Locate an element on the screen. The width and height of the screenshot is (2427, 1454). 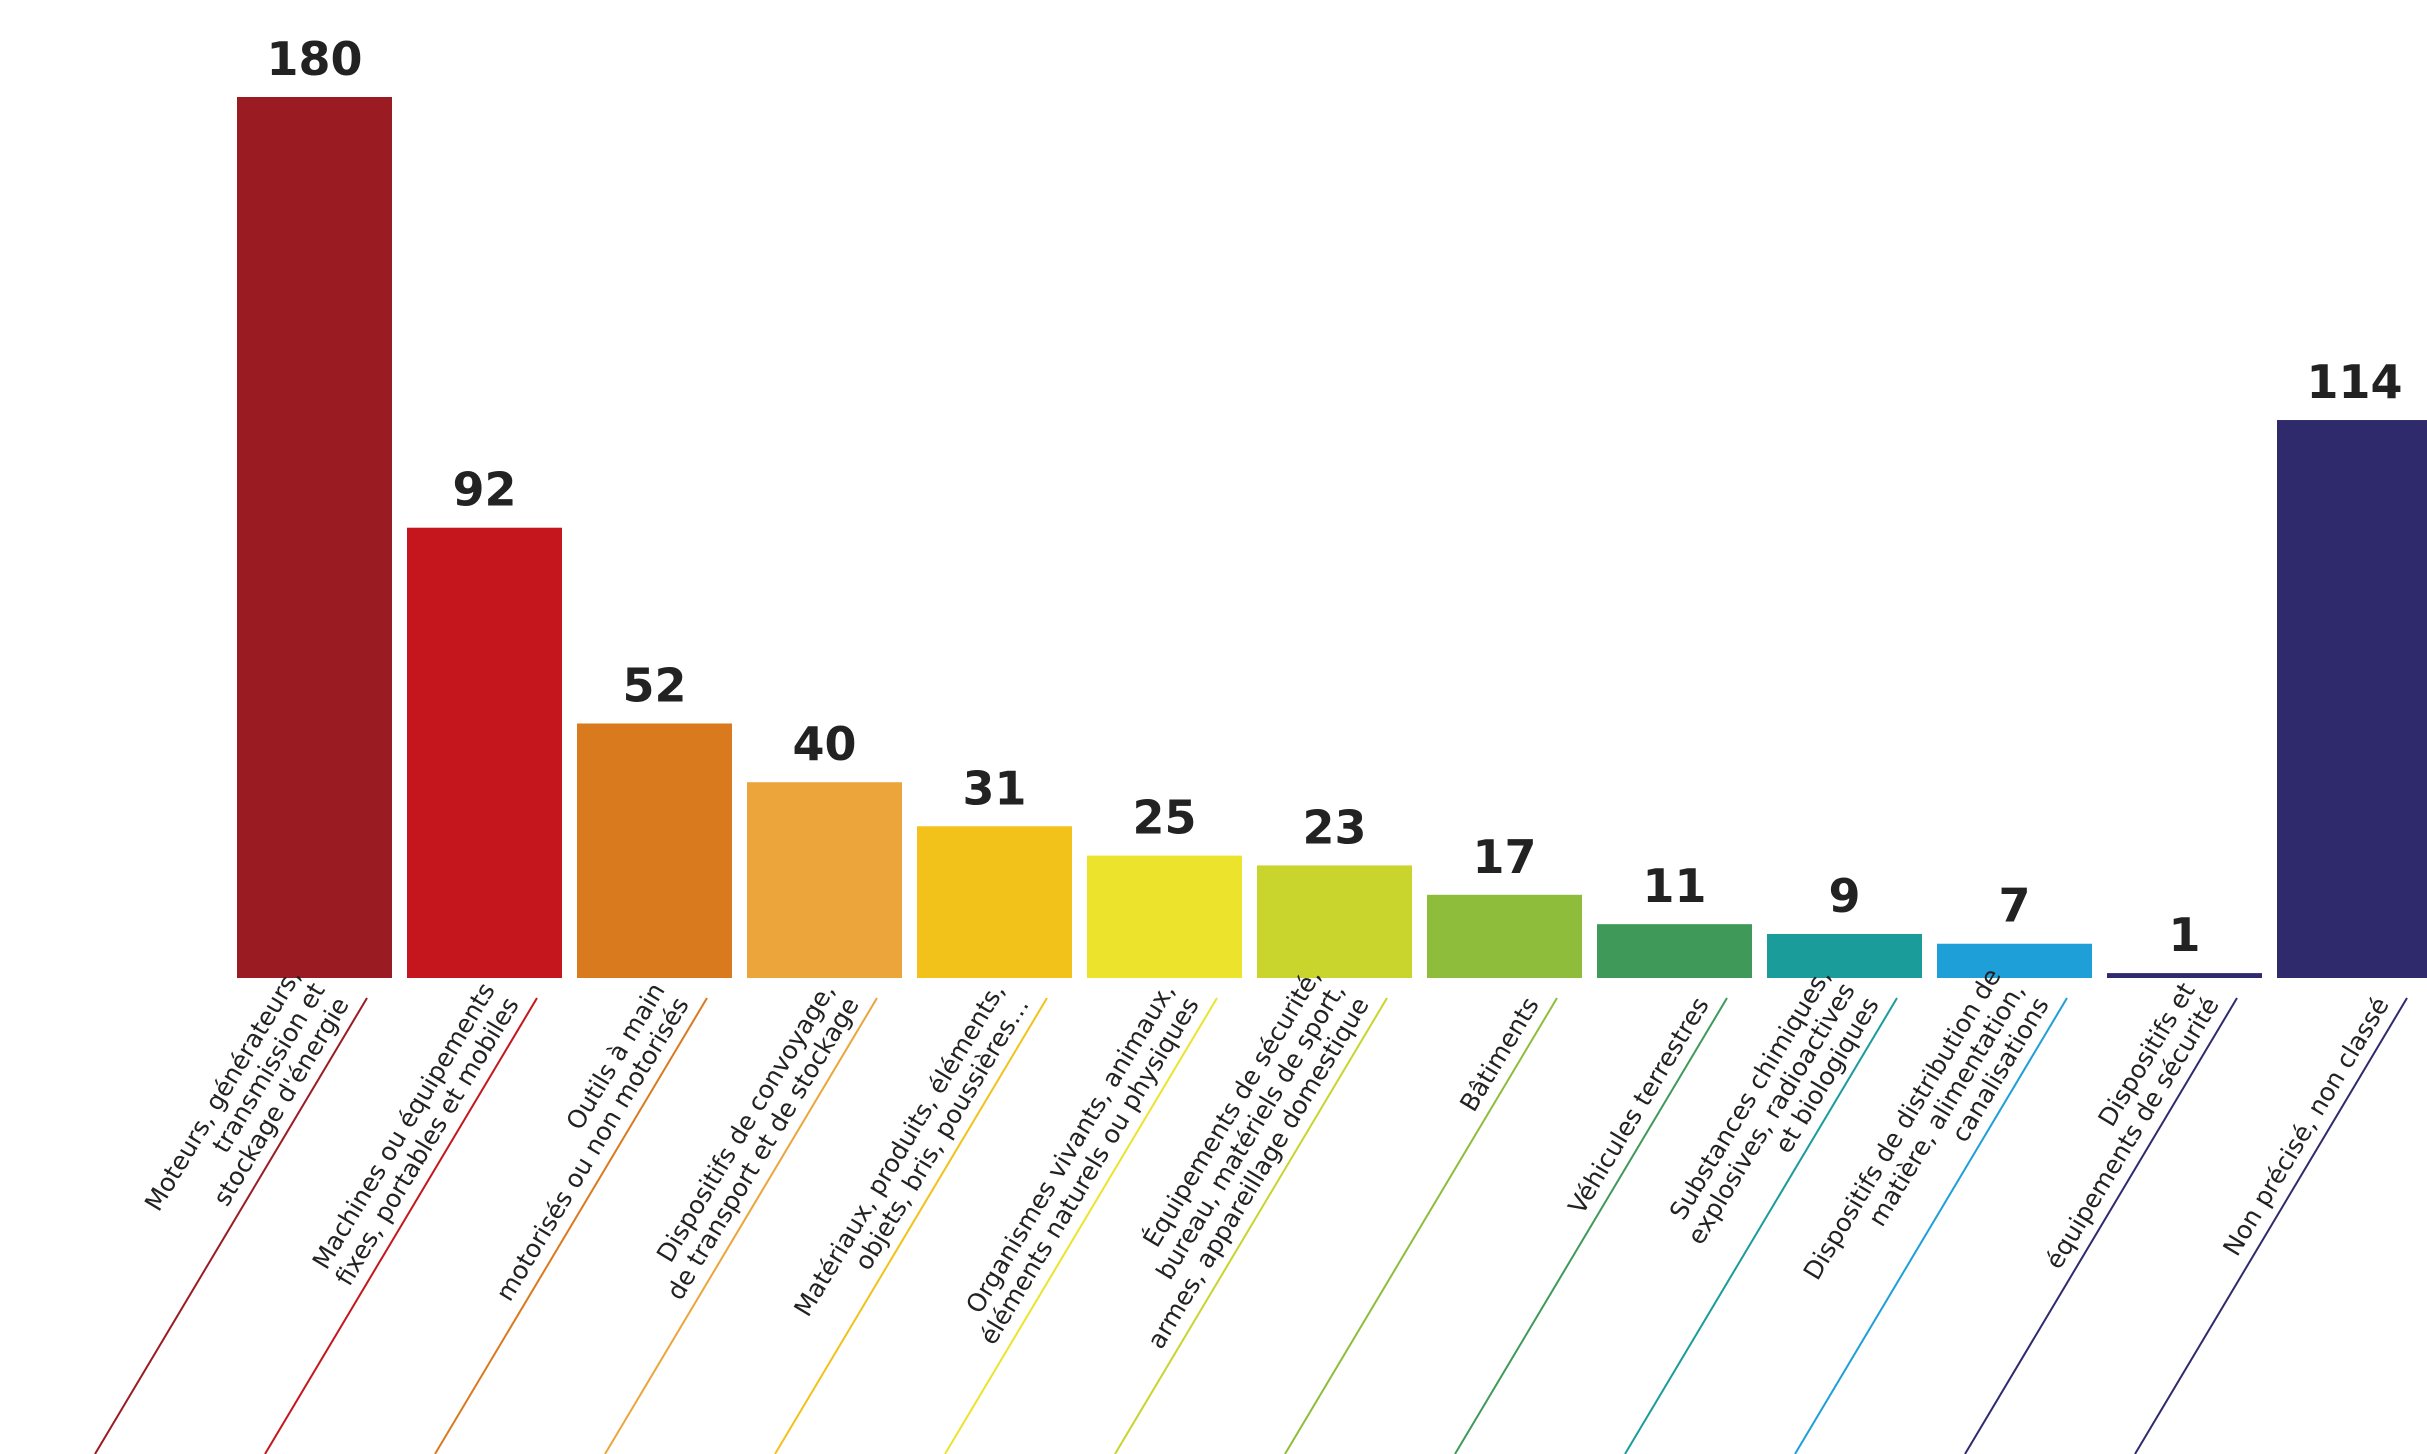
value-label: 52 is located at coordinates (654, 685).